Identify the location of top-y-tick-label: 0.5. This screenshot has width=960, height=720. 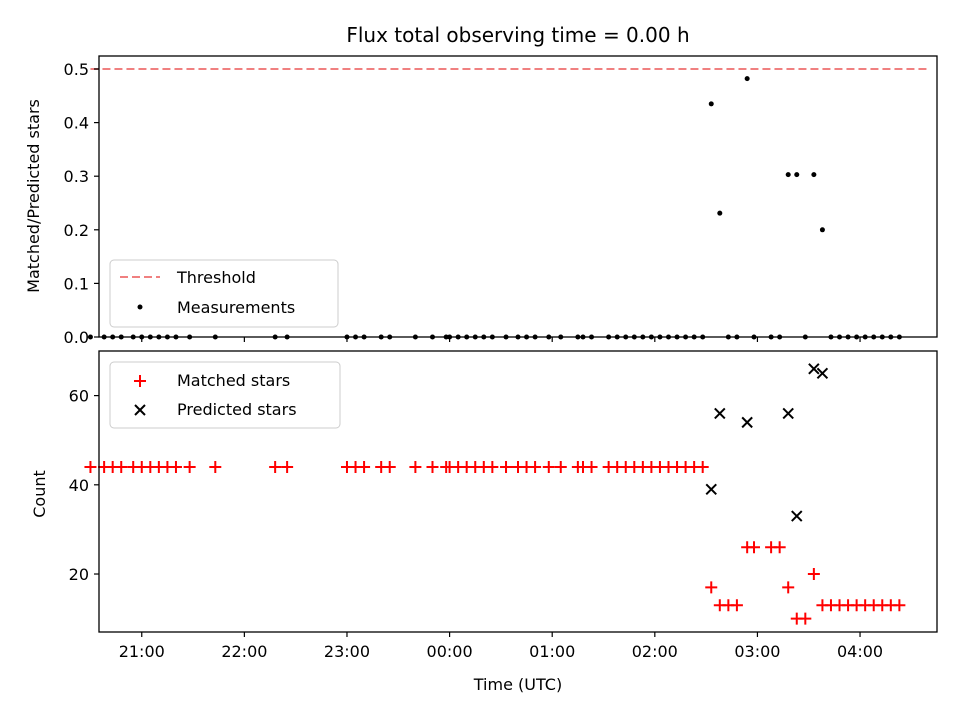
(76, 69).